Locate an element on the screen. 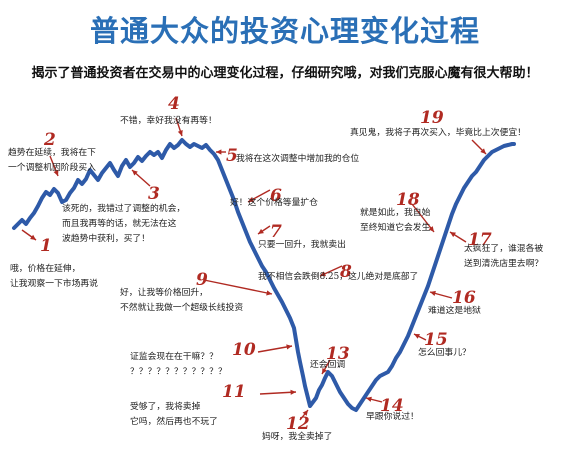  stage-number-7: 7 is located at coordinates (276, 232).